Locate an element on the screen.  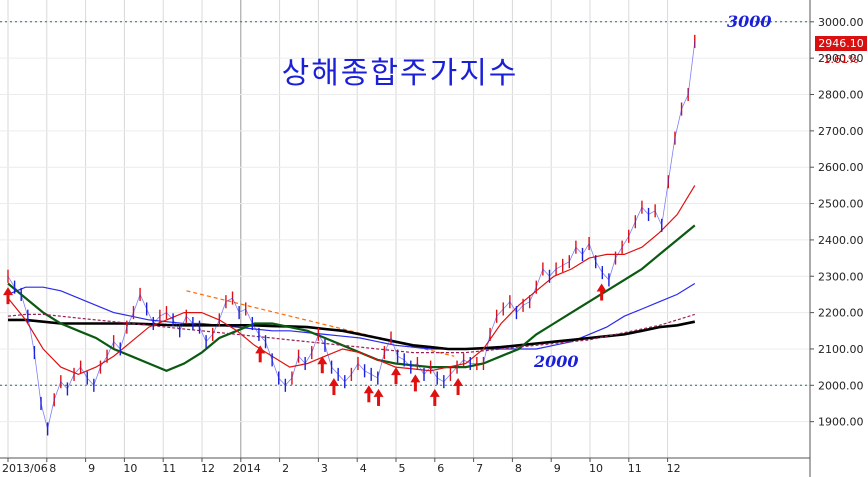
y-tick-label: 2200.00 is located at coordinates (841, 313).